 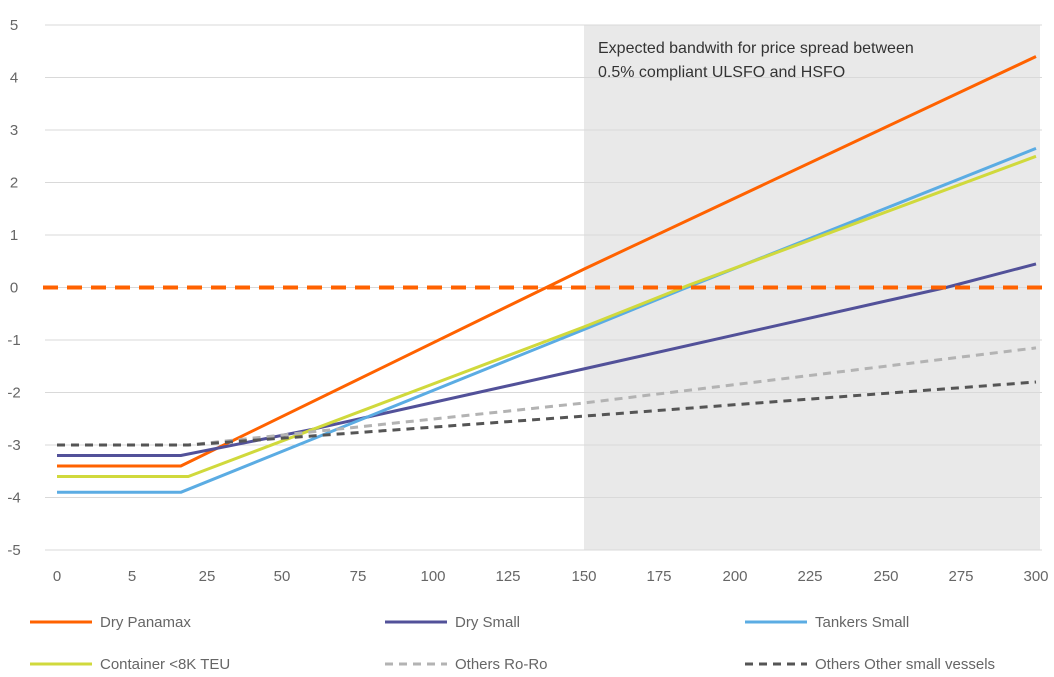 What do you see at coordinates (14, 288) in the screenshot?
I see `y-tick-label-5: 0` at bounding box center [14, 288].